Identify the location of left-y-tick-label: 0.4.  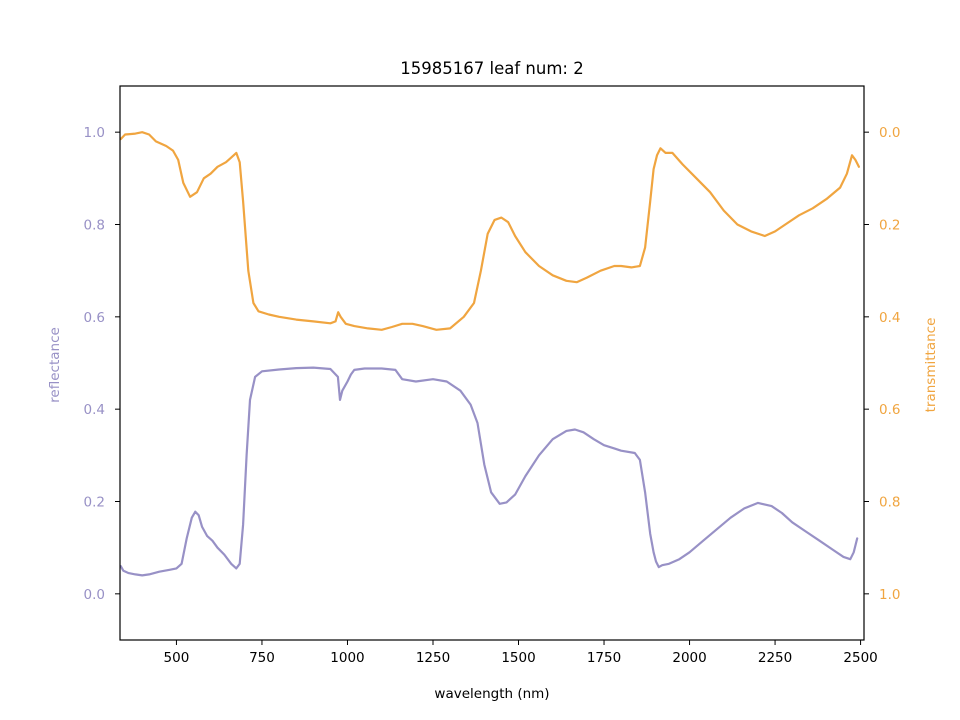
(94, 410).